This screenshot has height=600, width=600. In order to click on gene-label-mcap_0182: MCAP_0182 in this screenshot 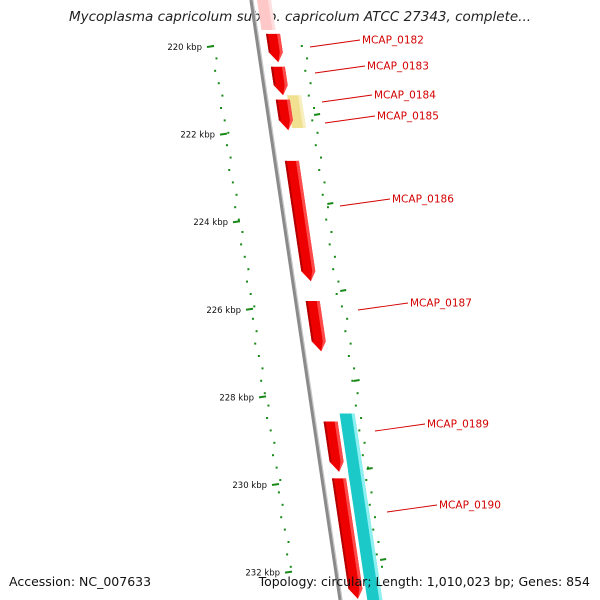, I will do `click(393, 41)`.